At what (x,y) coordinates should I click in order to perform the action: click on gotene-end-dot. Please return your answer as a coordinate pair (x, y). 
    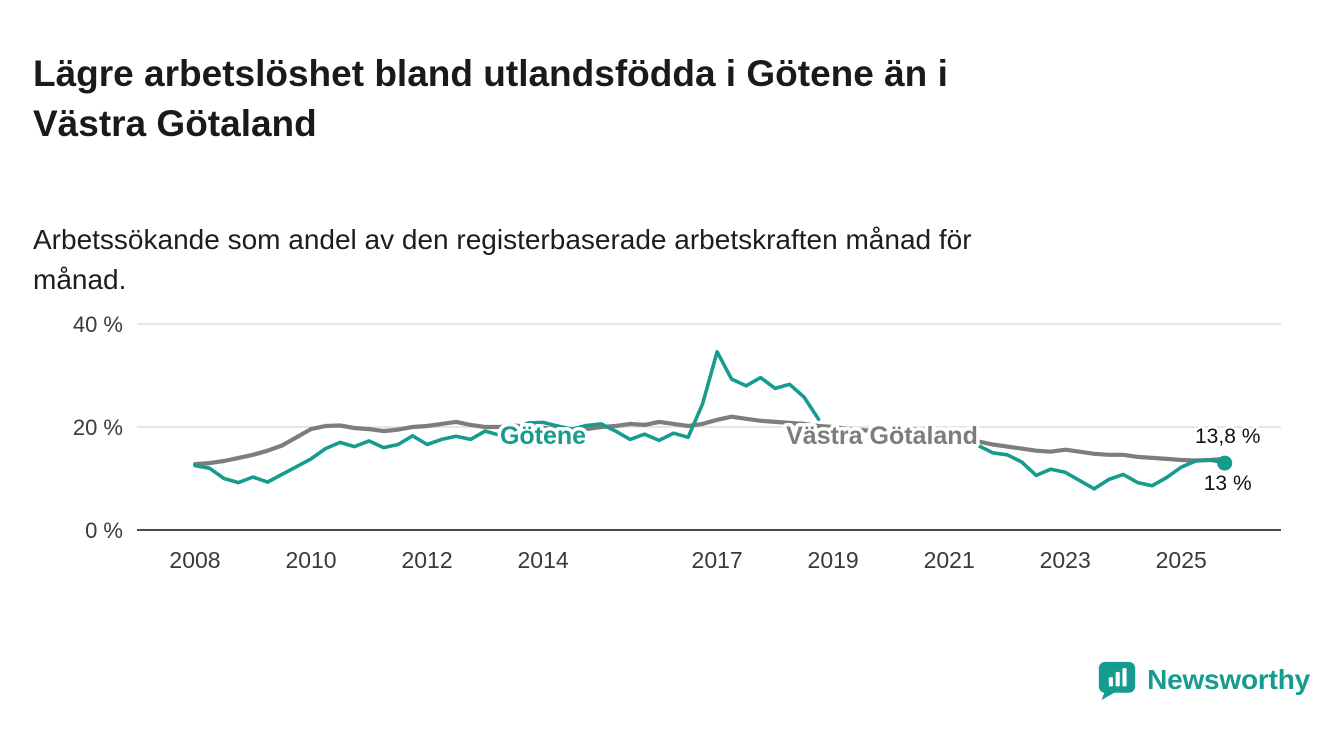
    Looking at the image, I should click on (1225, 463).